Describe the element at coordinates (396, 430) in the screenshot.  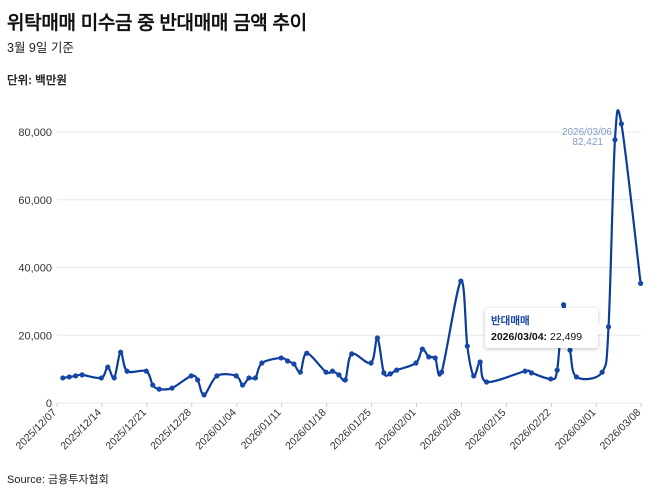
I see `x-tick-label: 2026/02/01` at that location.